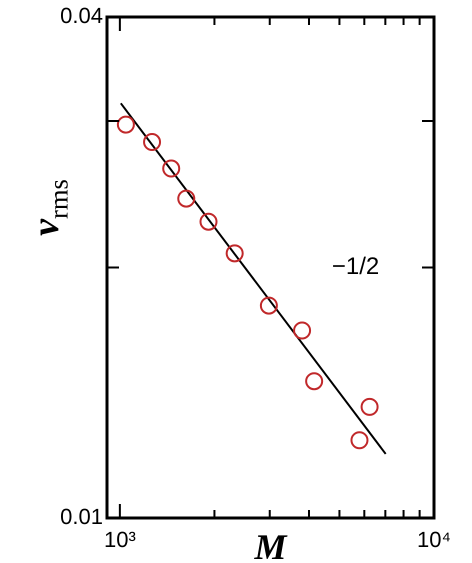 Image resolution: width=472 pixels, height=563 pixels. I want to click on x-axis-title: M, so click(270, 545).